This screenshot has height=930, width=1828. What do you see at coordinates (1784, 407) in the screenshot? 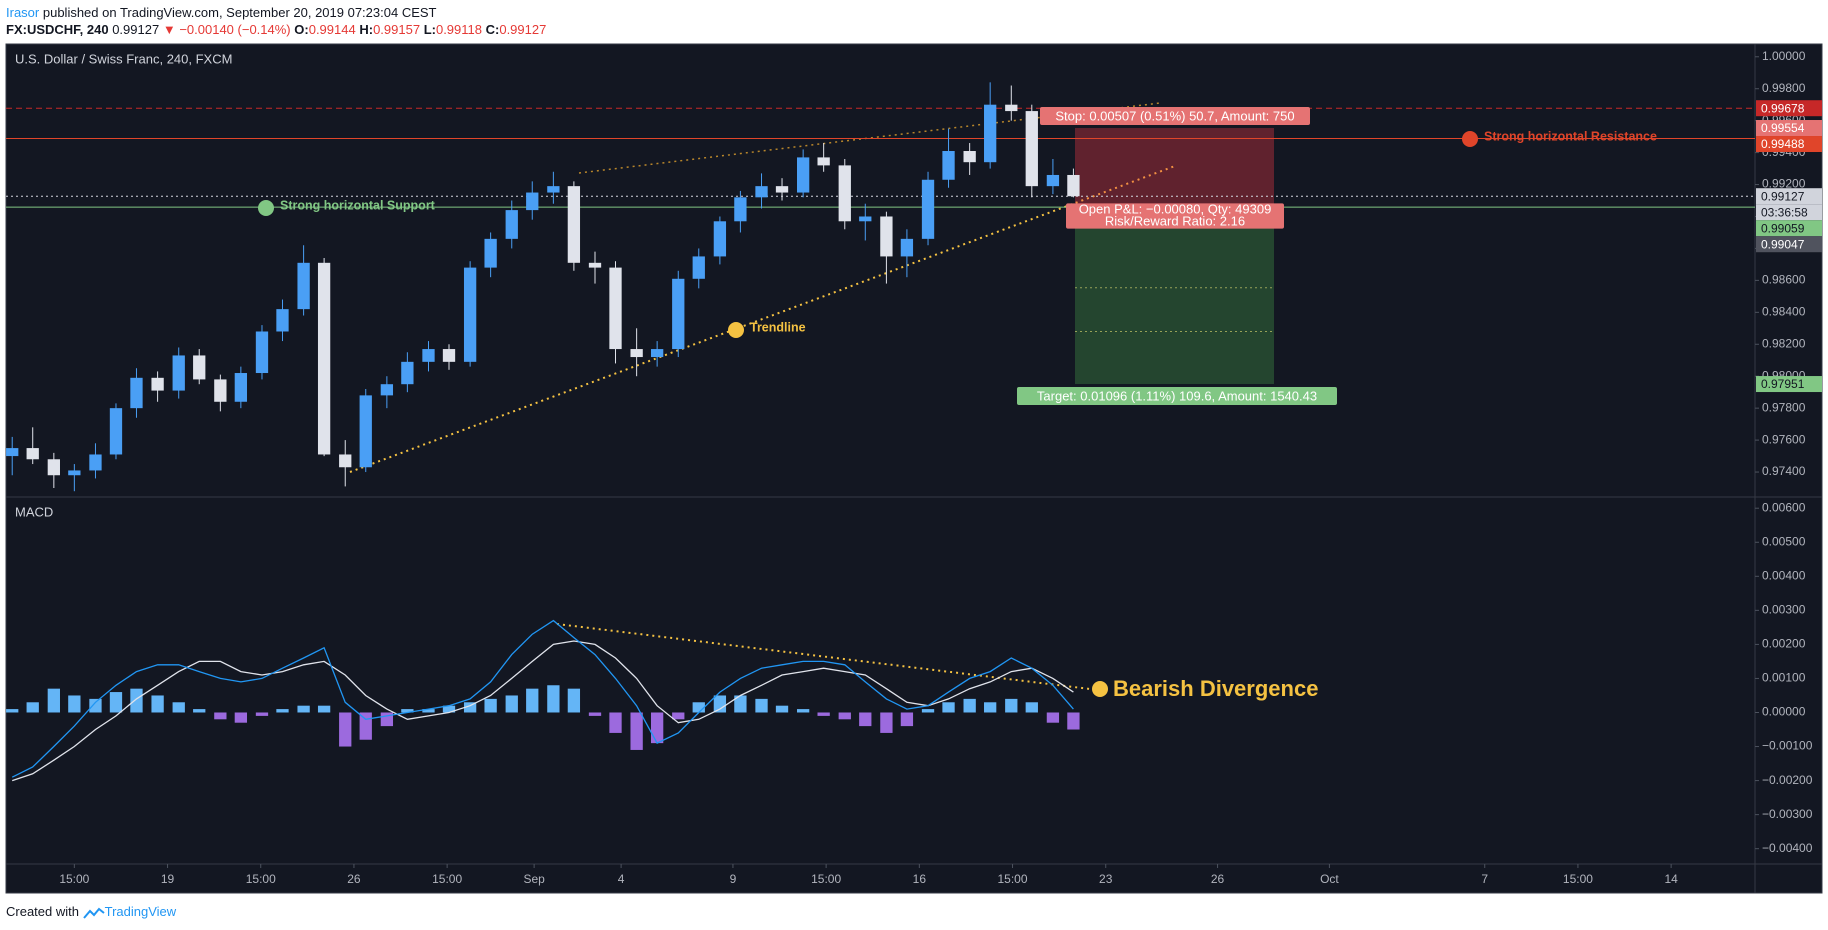
I see `y-tick-label: 0.97800` at bounding box center [1784, 407].